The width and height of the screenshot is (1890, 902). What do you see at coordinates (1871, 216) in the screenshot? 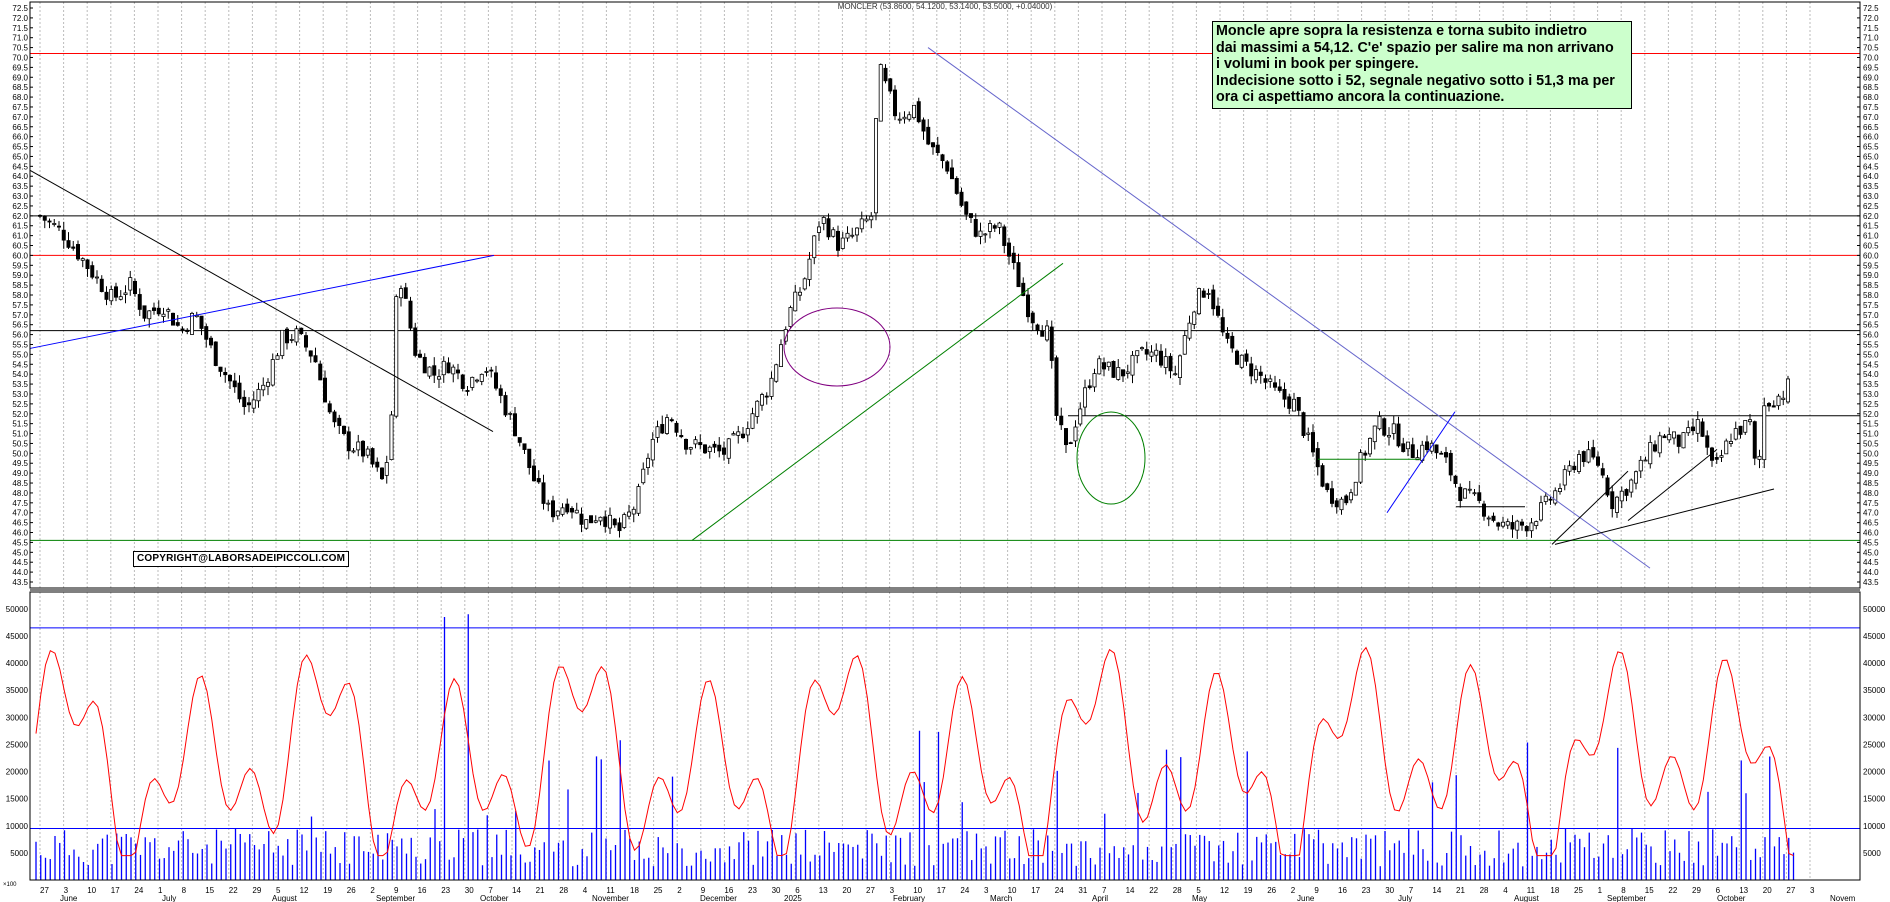
I see `y-tick-label: 62.0` at bounding box center [1871, 216].